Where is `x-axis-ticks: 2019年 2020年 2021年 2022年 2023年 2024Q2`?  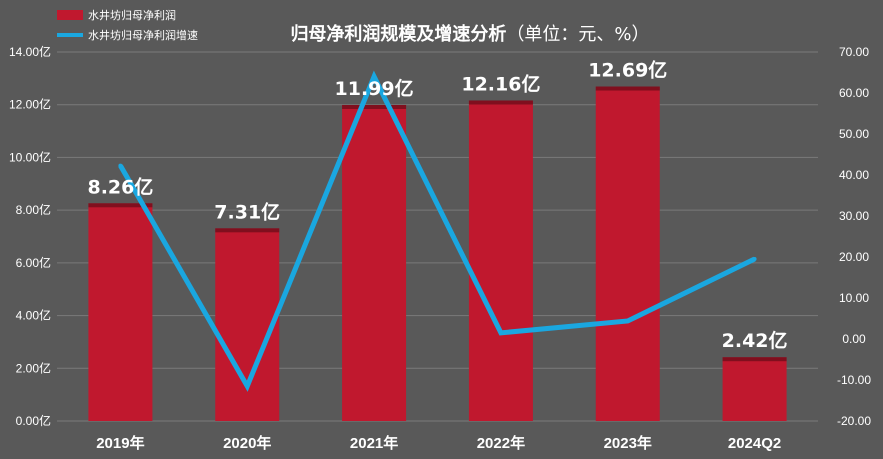
x-axis-ticks: 2019年 2020年 2021年 2022年 2023年 2024Q2 is located at coordinates (438, 443).